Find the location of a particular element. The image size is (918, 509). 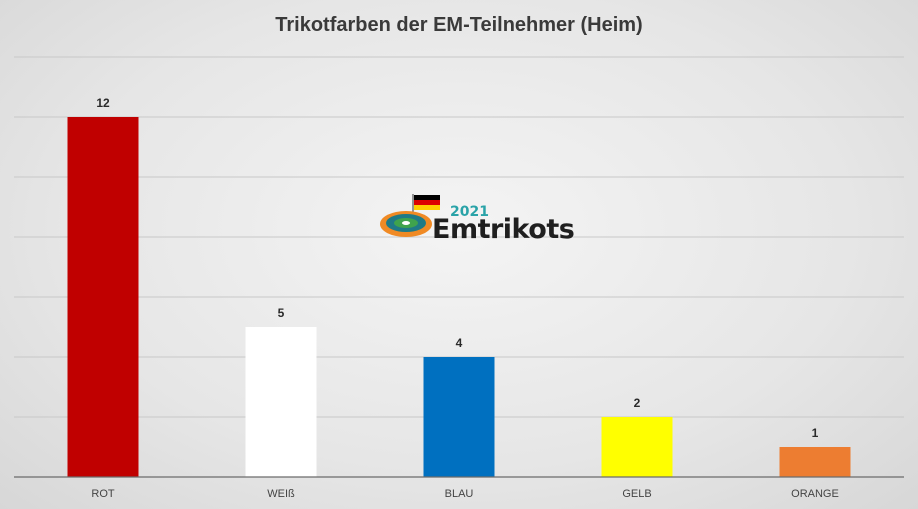

x-tick-label: GELB is located at coordinates (636, 494).